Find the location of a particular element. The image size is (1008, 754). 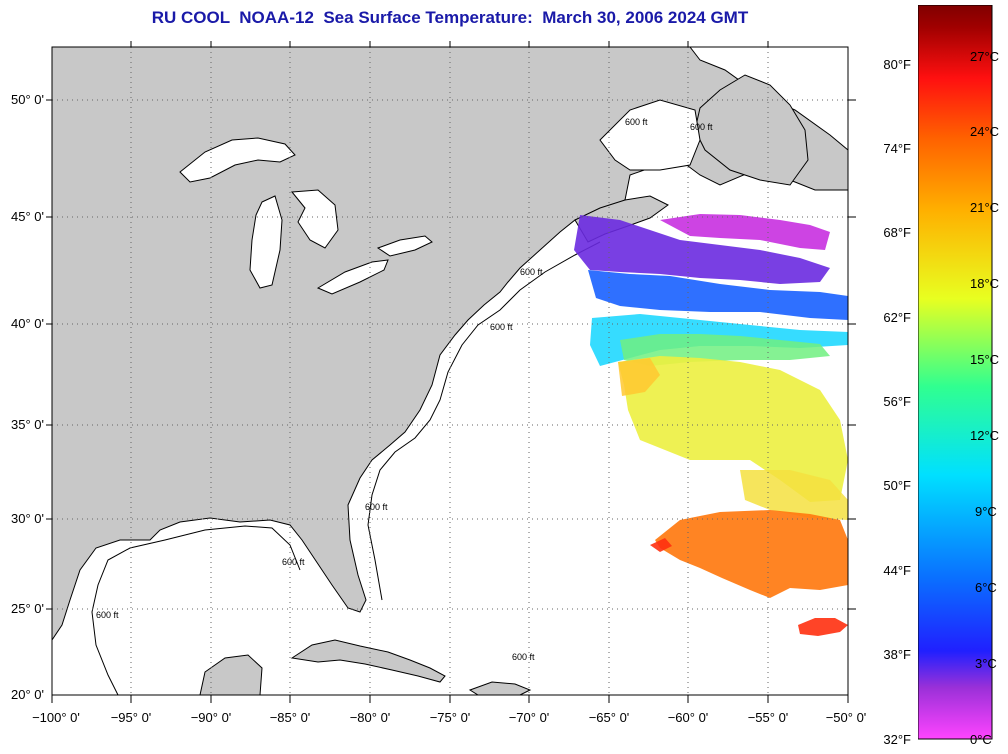

sst-region-violet is located at coordinates (702, 249).